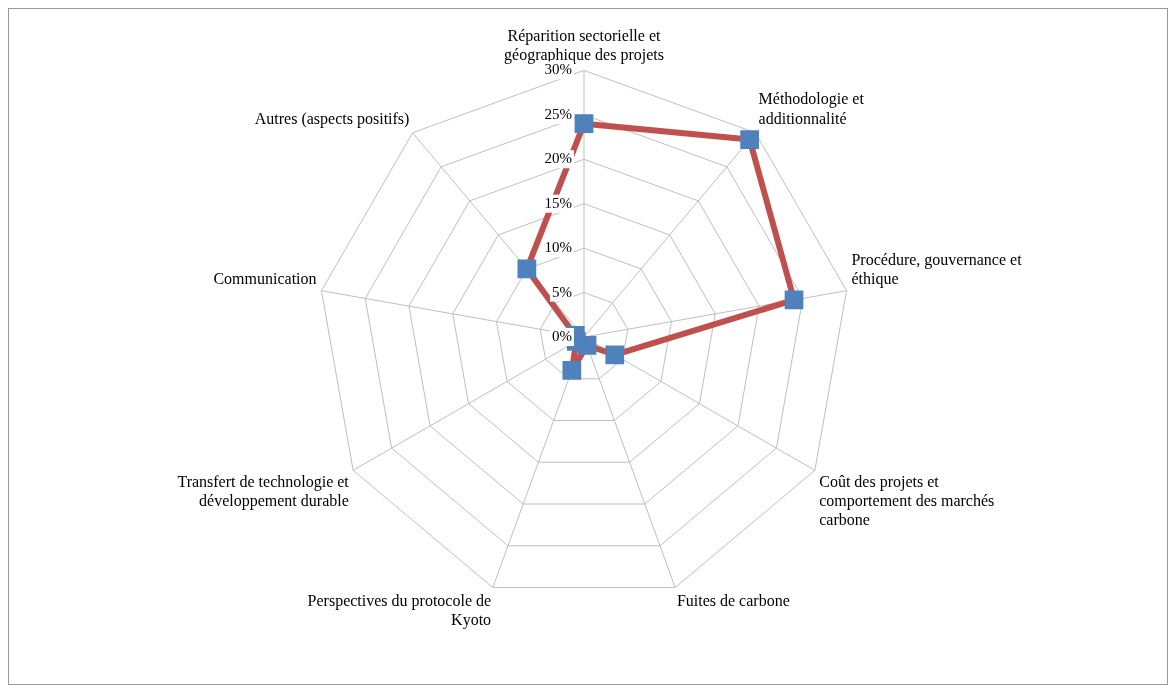 The height and width of the screenshot is (693, 1176). Describe the element at coordinates (265, 279) in the screenshot. I see `spoke-label: Communication` at that location.